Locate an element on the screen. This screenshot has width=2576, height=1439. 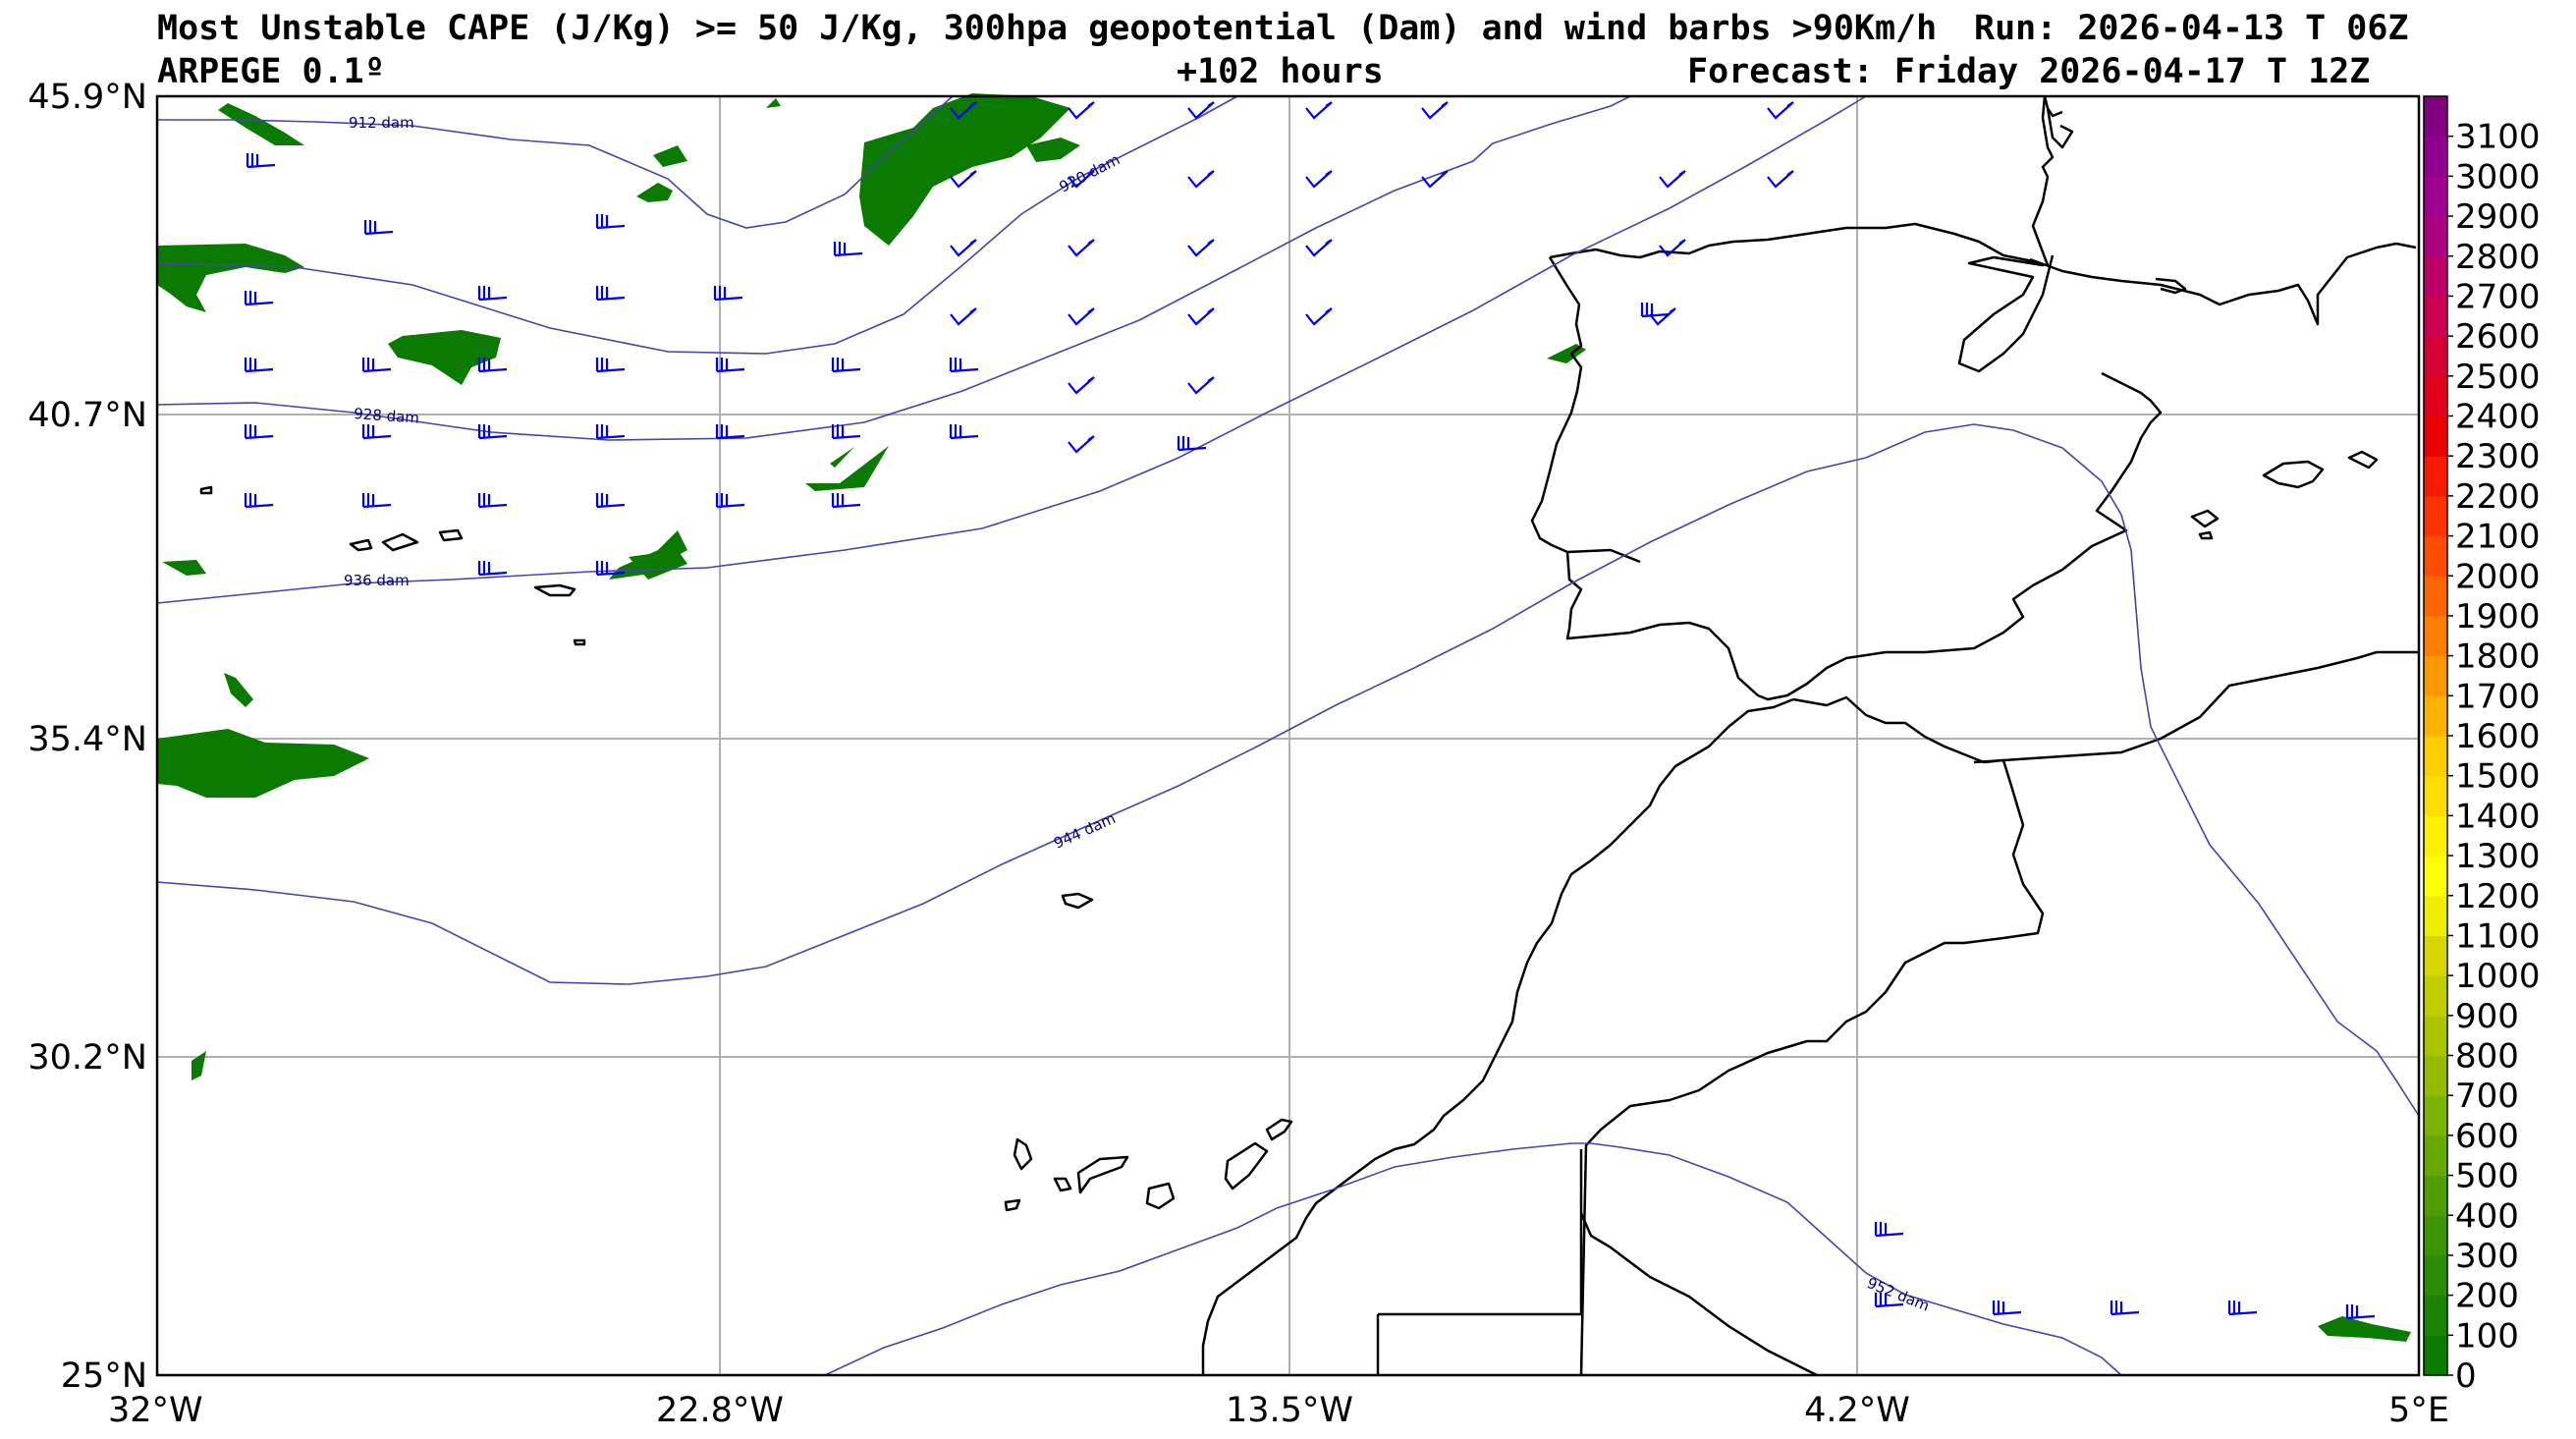
contour-label-928: 928 dam is located at coordinates (387, 416).